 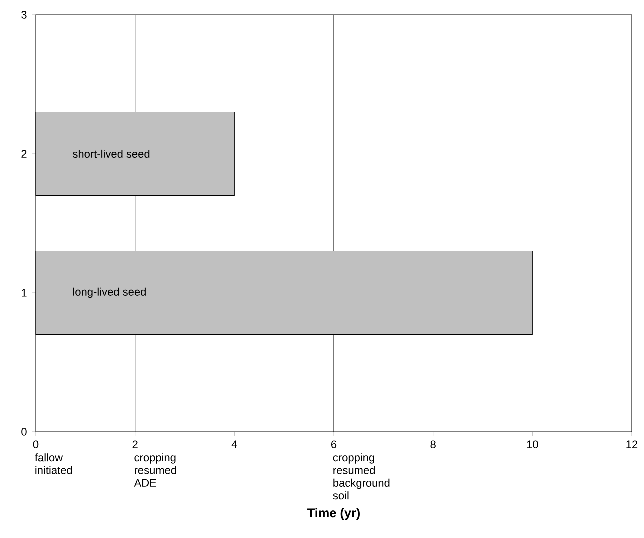 What do you see at coordinates (24, 293) in the screenshot?
I see `y-tick-label: 1` at bounding box center [24, 293].